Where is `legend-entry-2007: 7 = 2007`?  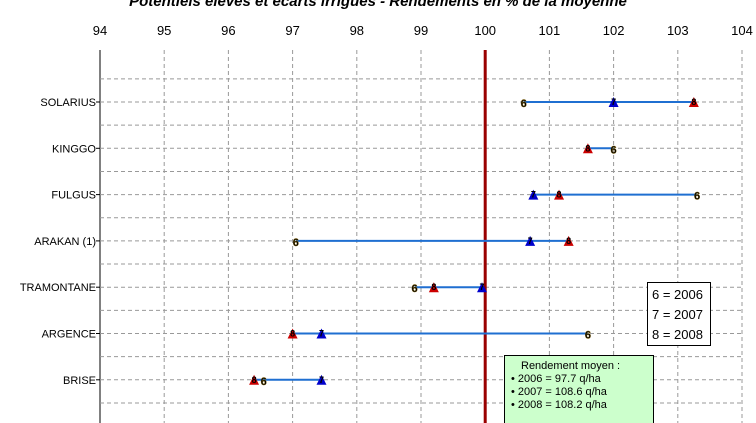 legend-entry-2007: 7 = 2007 is located at coordinates (677, 314).